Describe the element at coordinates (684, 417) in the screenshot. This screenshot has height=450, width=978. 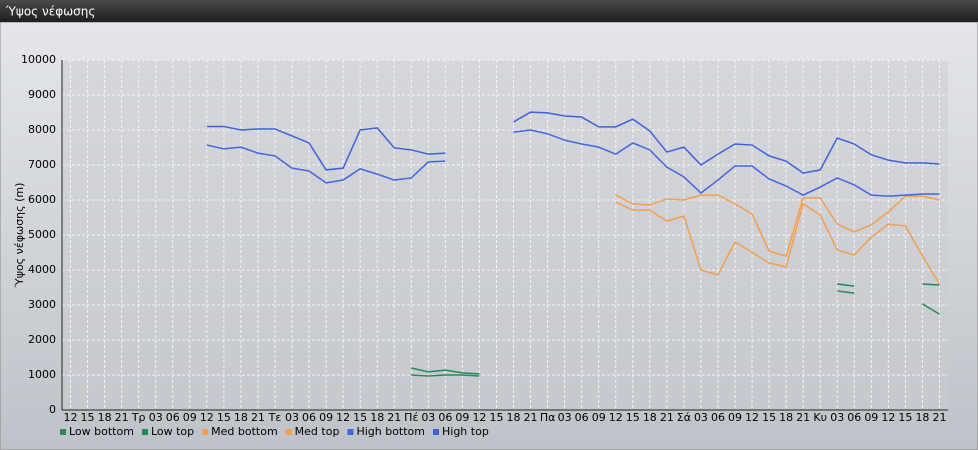
I see `x-tick-label: Σά` at that location.